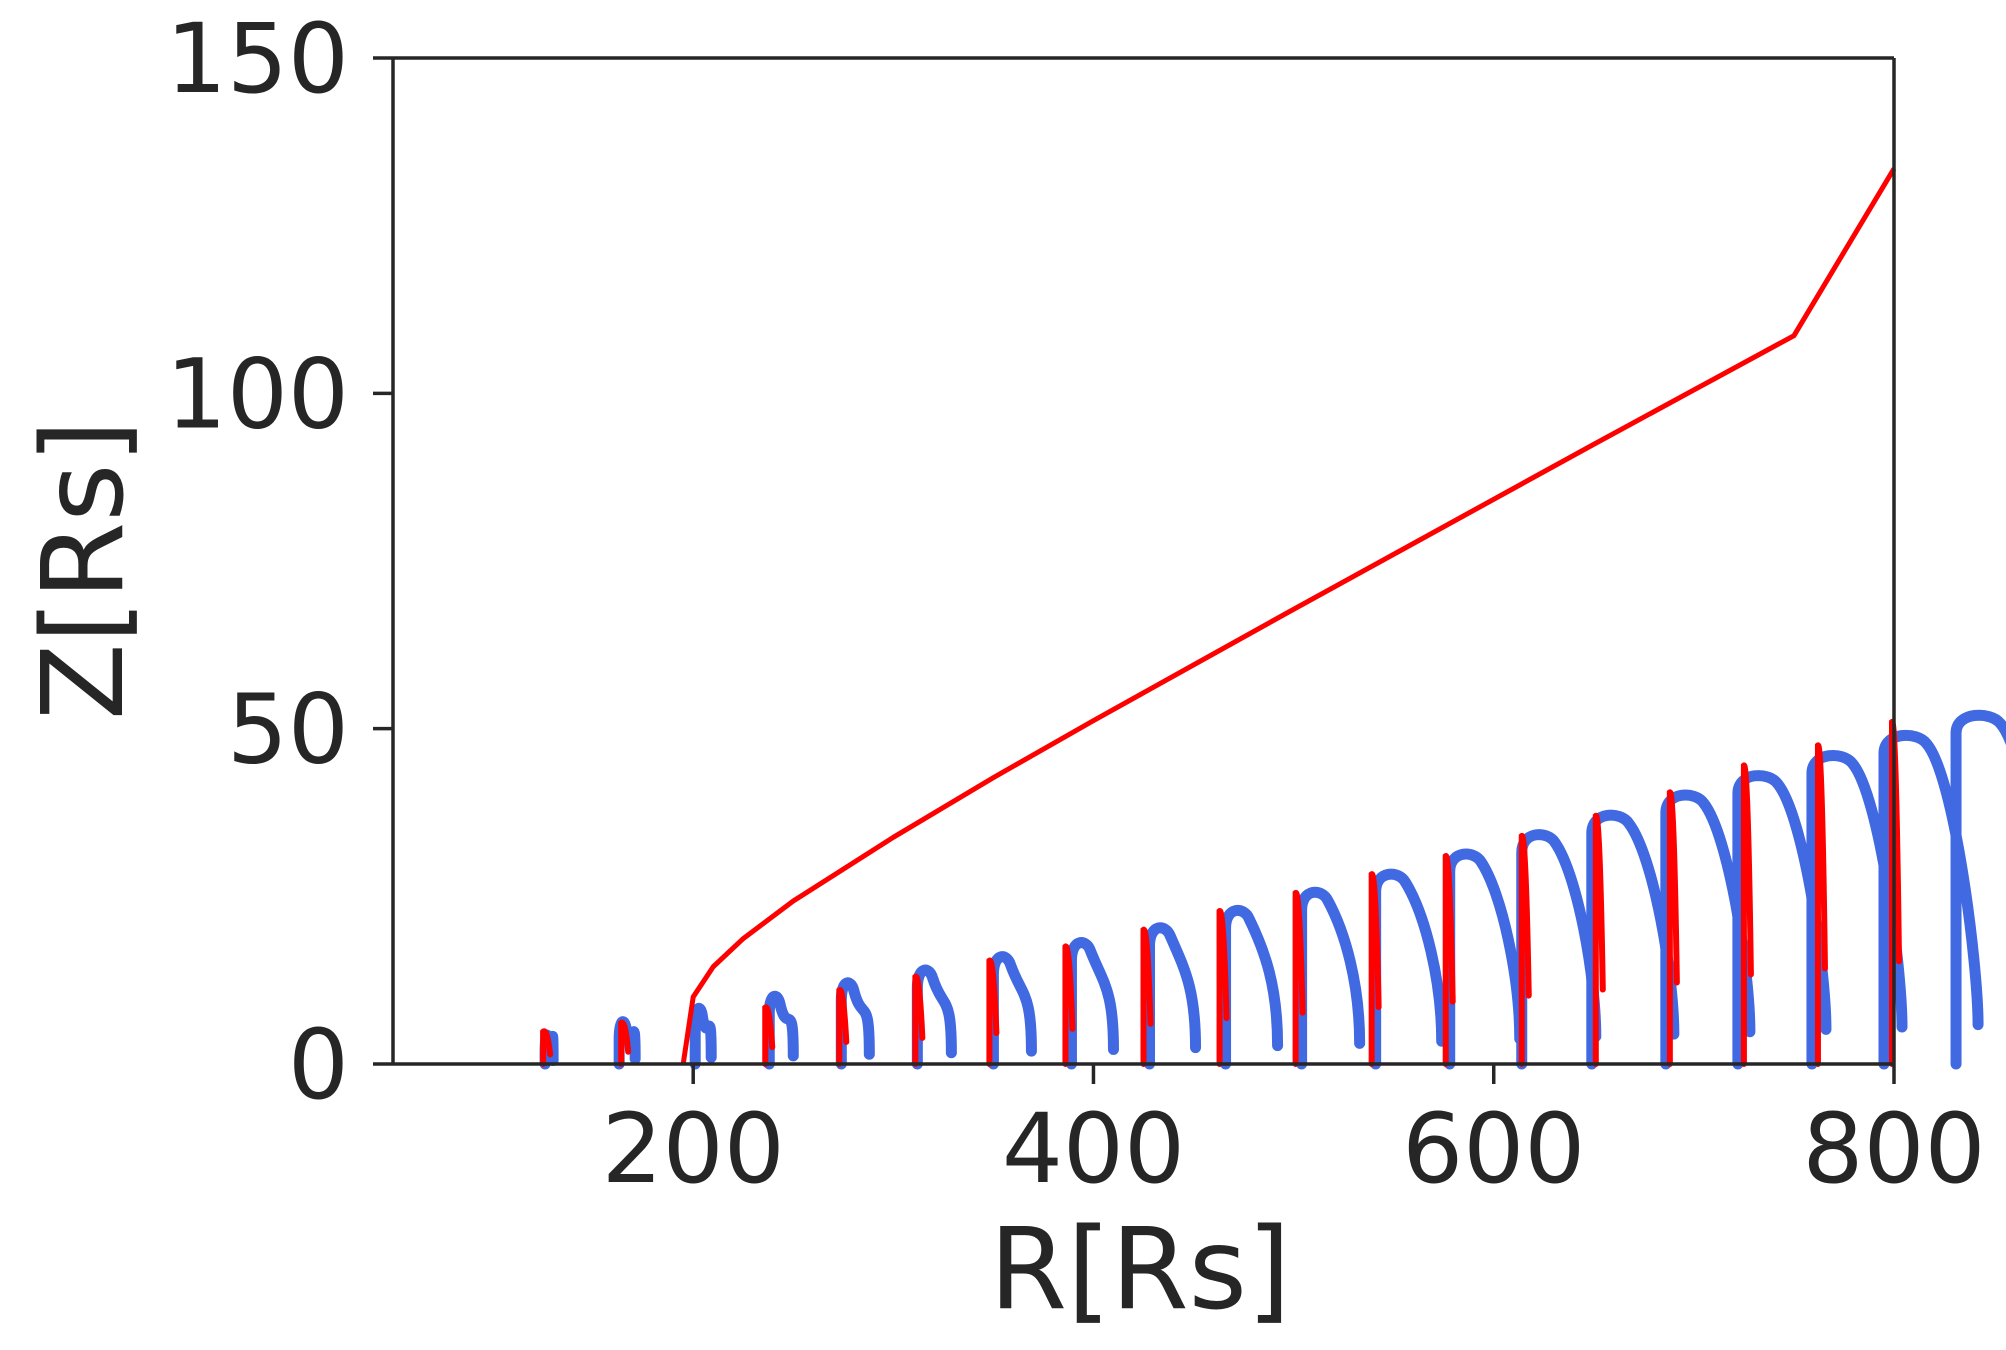  Describe the element at coordinates (257, 59) in the screenshot. I see `y-tick-label-3: 150` at that location.